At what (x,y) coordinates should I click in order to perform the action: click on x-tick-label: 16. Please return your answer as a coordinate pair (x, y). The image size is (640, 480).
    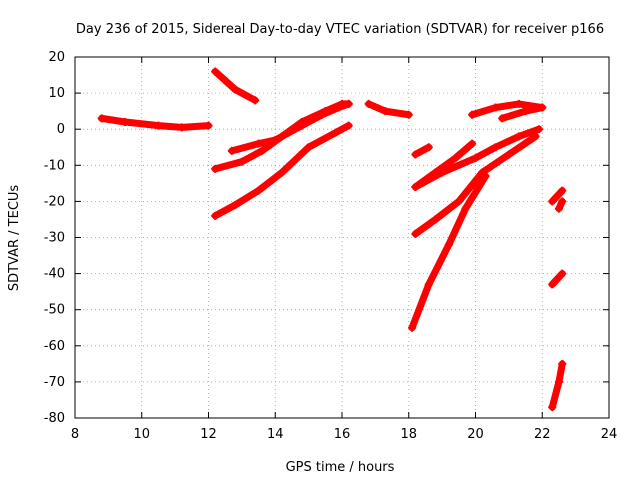
    Looking at the image, I should click on (342, 434).